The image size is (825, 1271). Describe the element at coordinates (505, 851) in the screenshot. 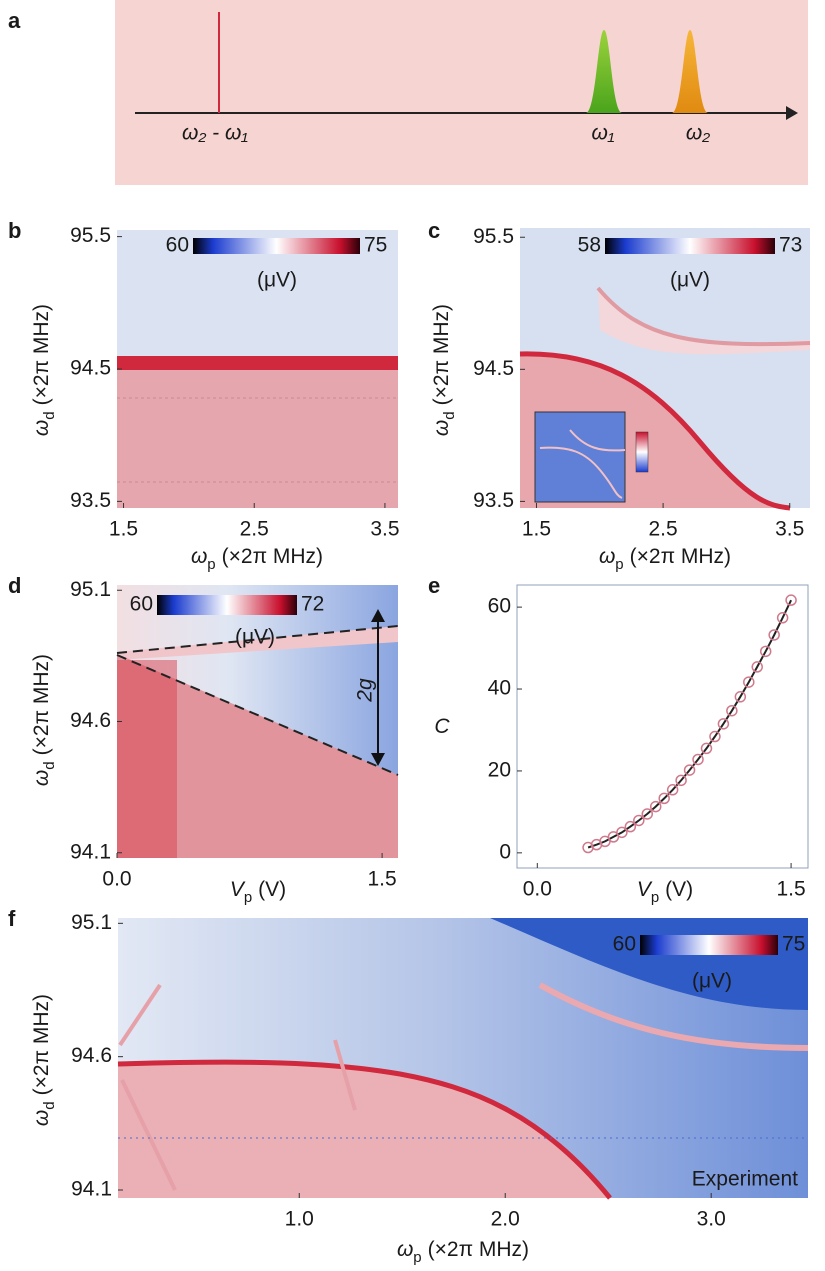

I see `y-tick-label: 0` at that location.